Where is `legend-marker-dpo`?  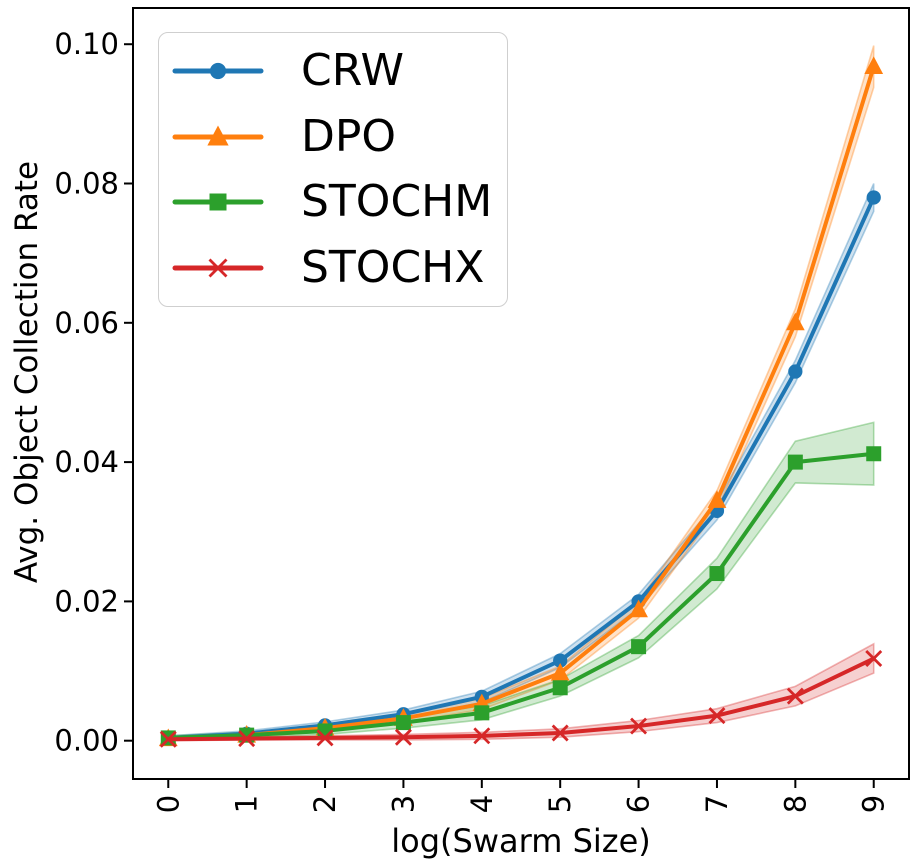 legend-marker-dpo is located at coordinates (218, 135).